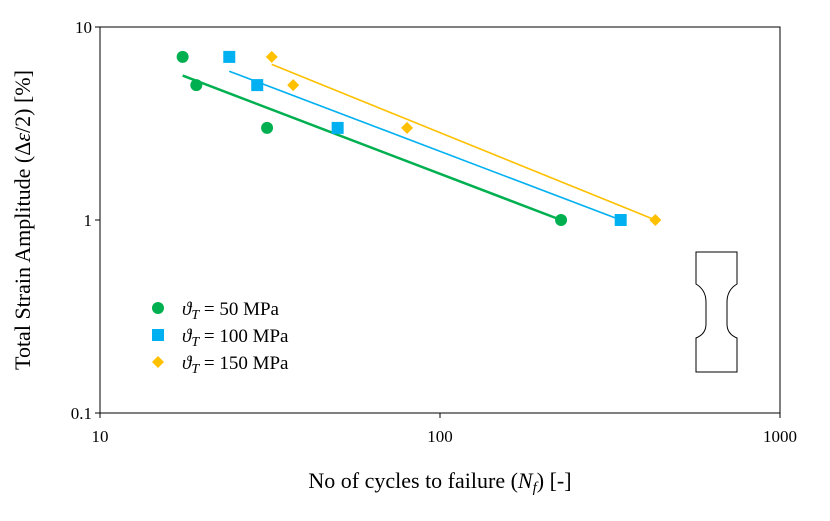  I want to click on legend-label-50: ϑT = 50 MPa, so click(231, 311).